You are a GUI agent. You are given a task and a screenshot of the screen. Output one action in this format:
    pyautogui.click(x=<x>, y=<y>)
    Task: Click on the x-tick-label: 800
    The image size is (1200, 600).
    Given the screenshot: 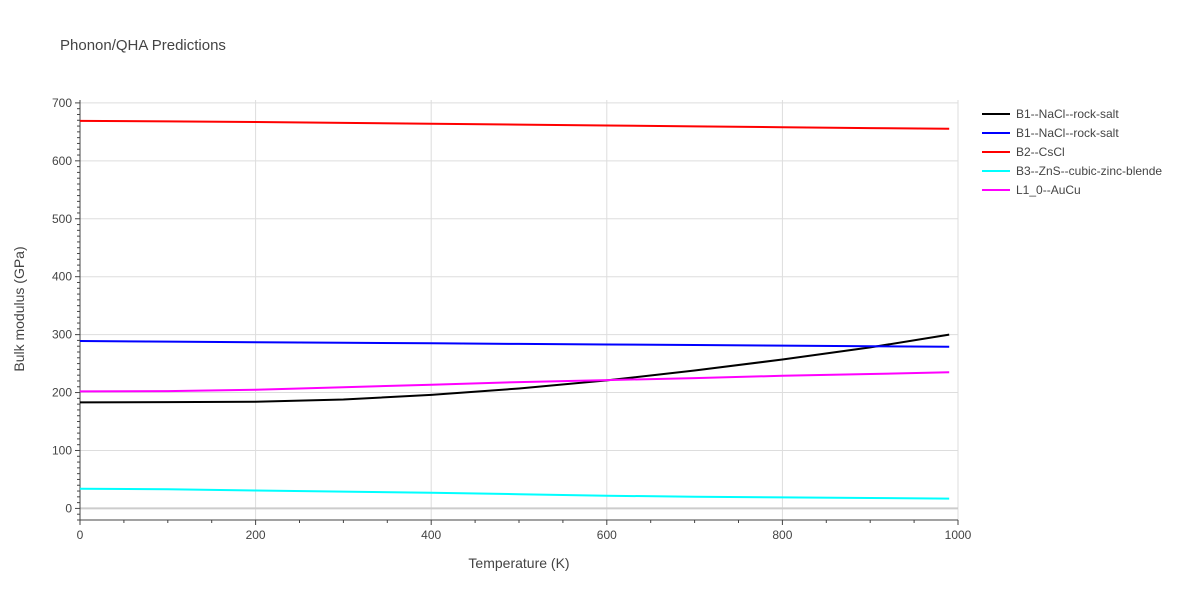 What is the action you would take?
    pyautogui.click(x=782, y=535)
    